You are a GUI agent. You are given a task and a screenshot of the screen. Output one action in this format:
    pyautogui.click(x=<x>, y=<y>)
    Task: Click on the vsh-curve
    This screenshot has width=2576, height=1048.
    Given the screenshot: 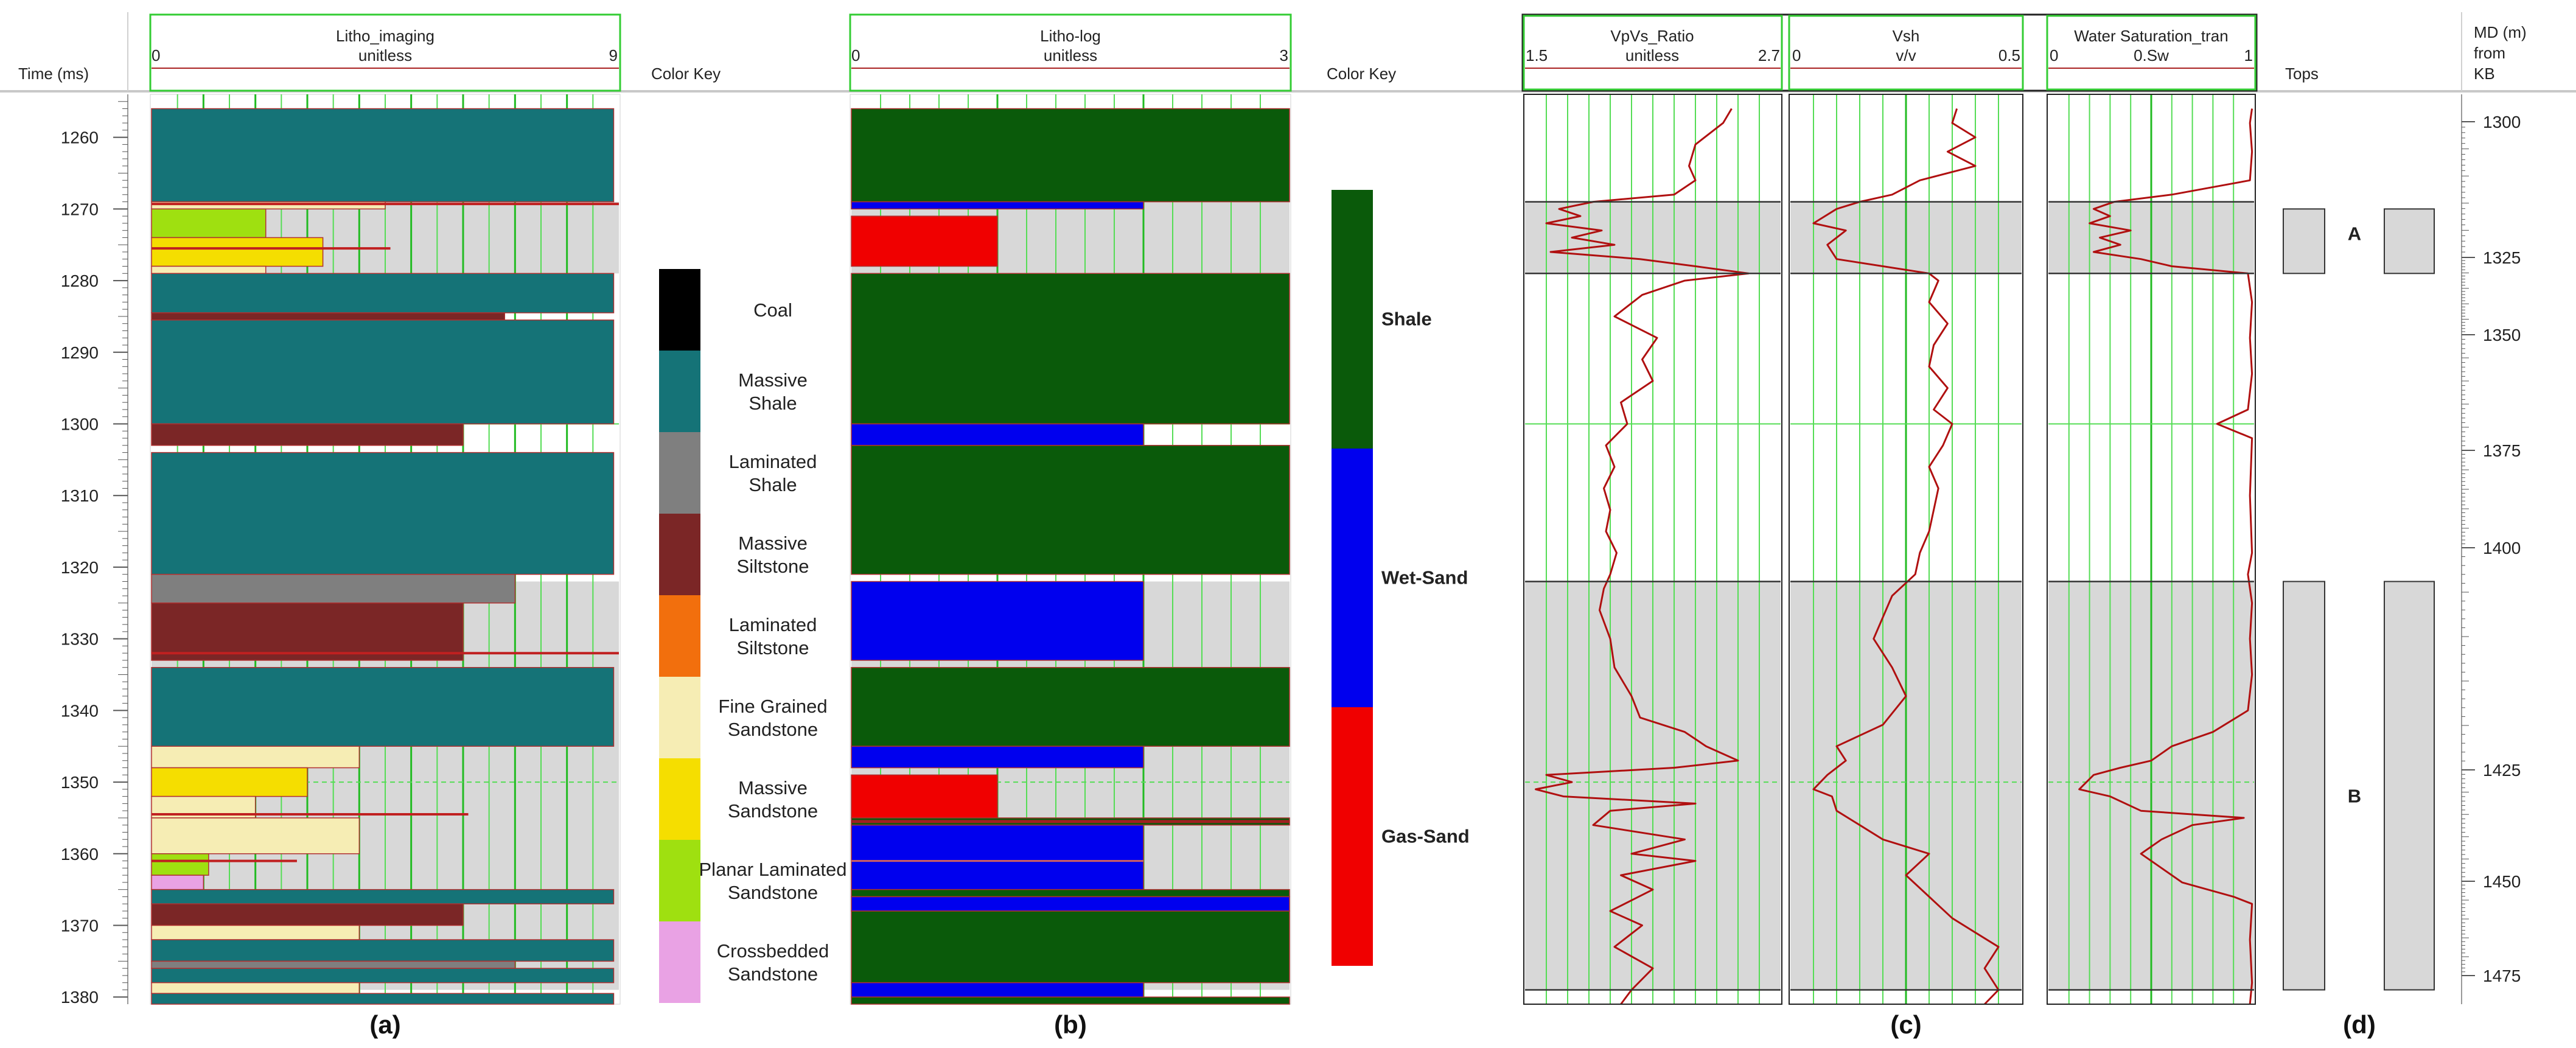 What is the action you would take?
    pyautogui.click(x=1906, y=556)
    